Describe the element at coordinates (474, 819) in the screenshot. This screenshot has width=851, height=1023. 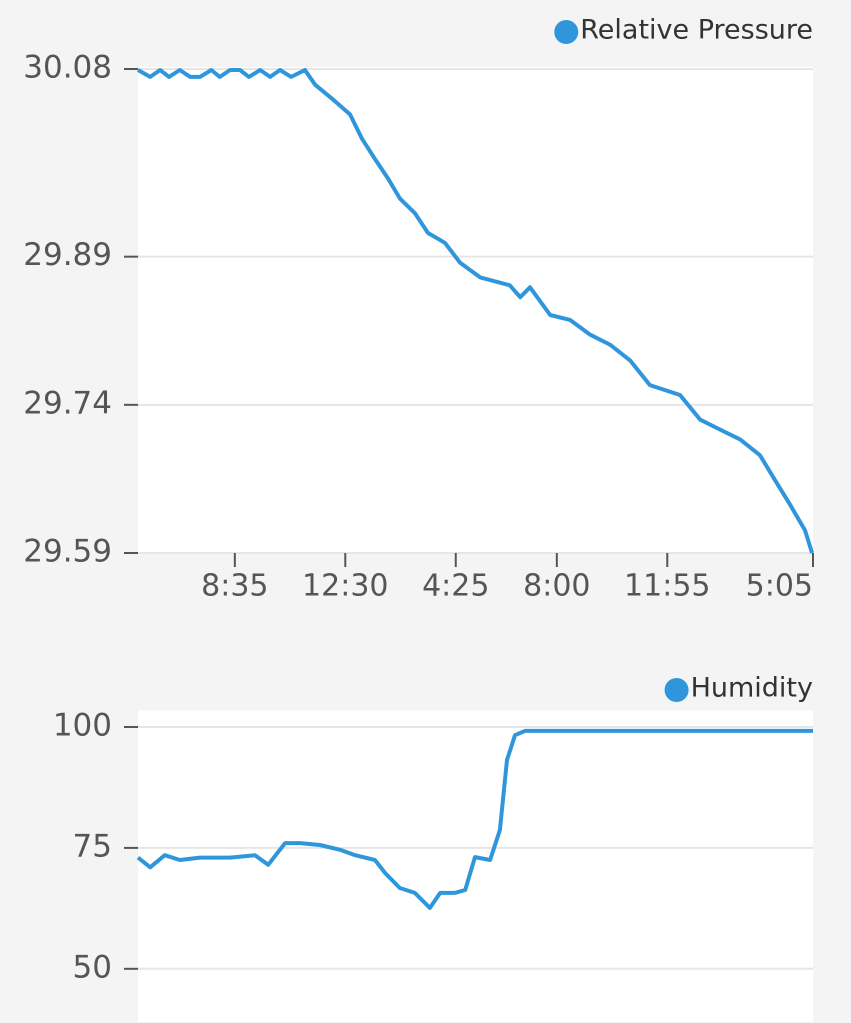
I see `data-line` at that location.